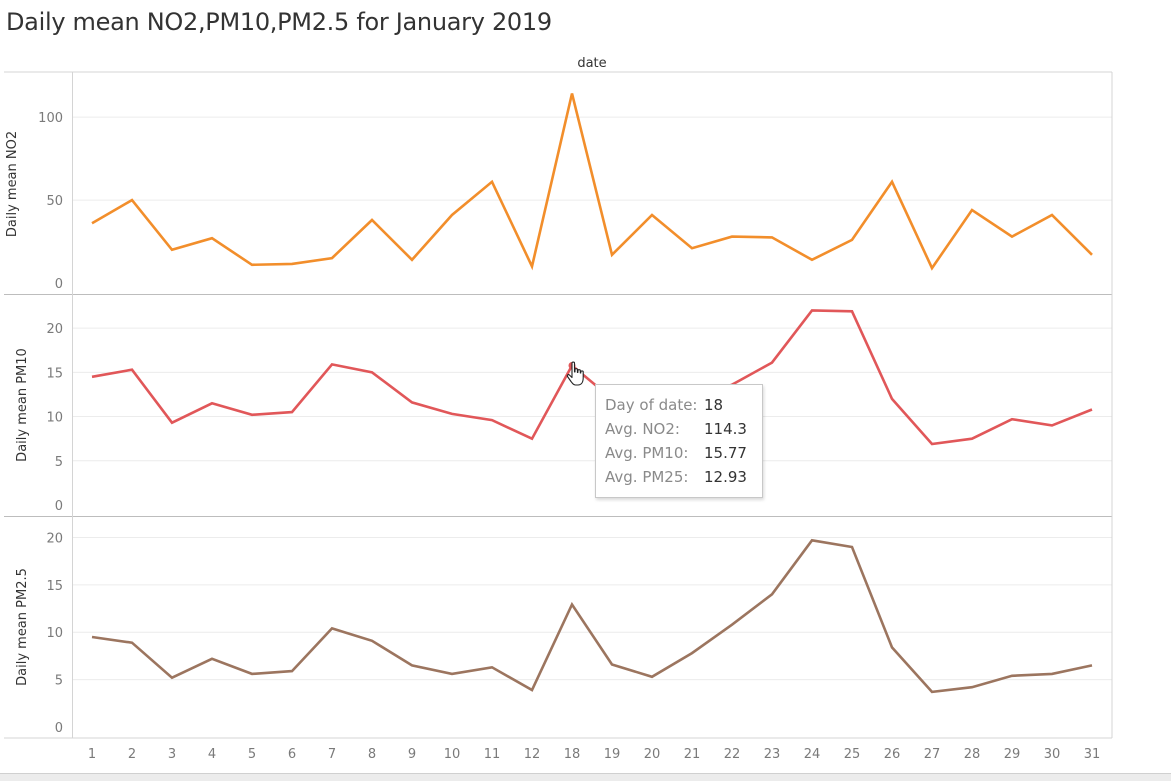  Describe the element at coordinates (172, 754) in the screenshot. I see `x-tick-label: 3` at that location.